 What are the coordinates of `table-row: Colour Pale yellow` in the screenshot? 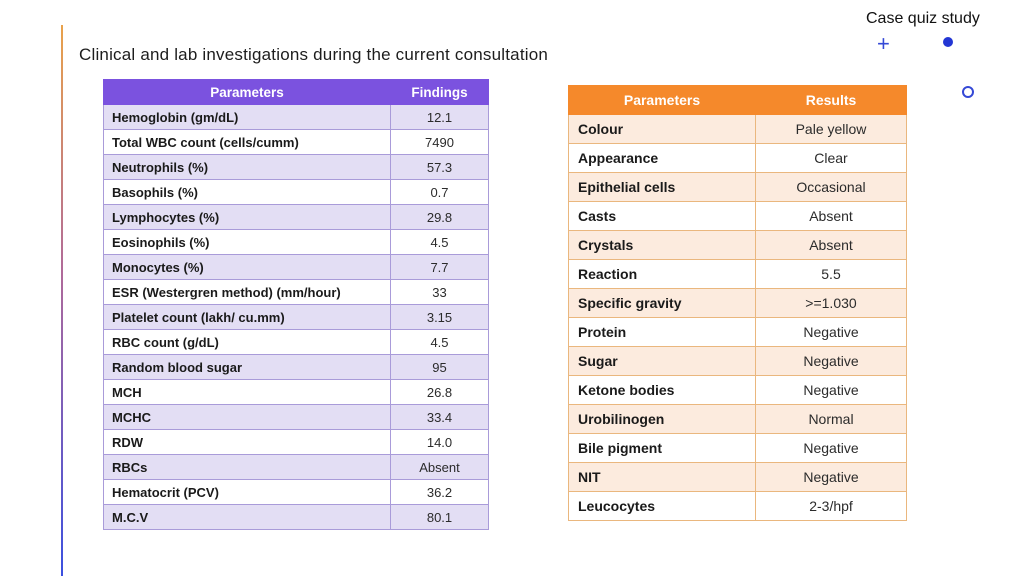 It's located at (737, 129).